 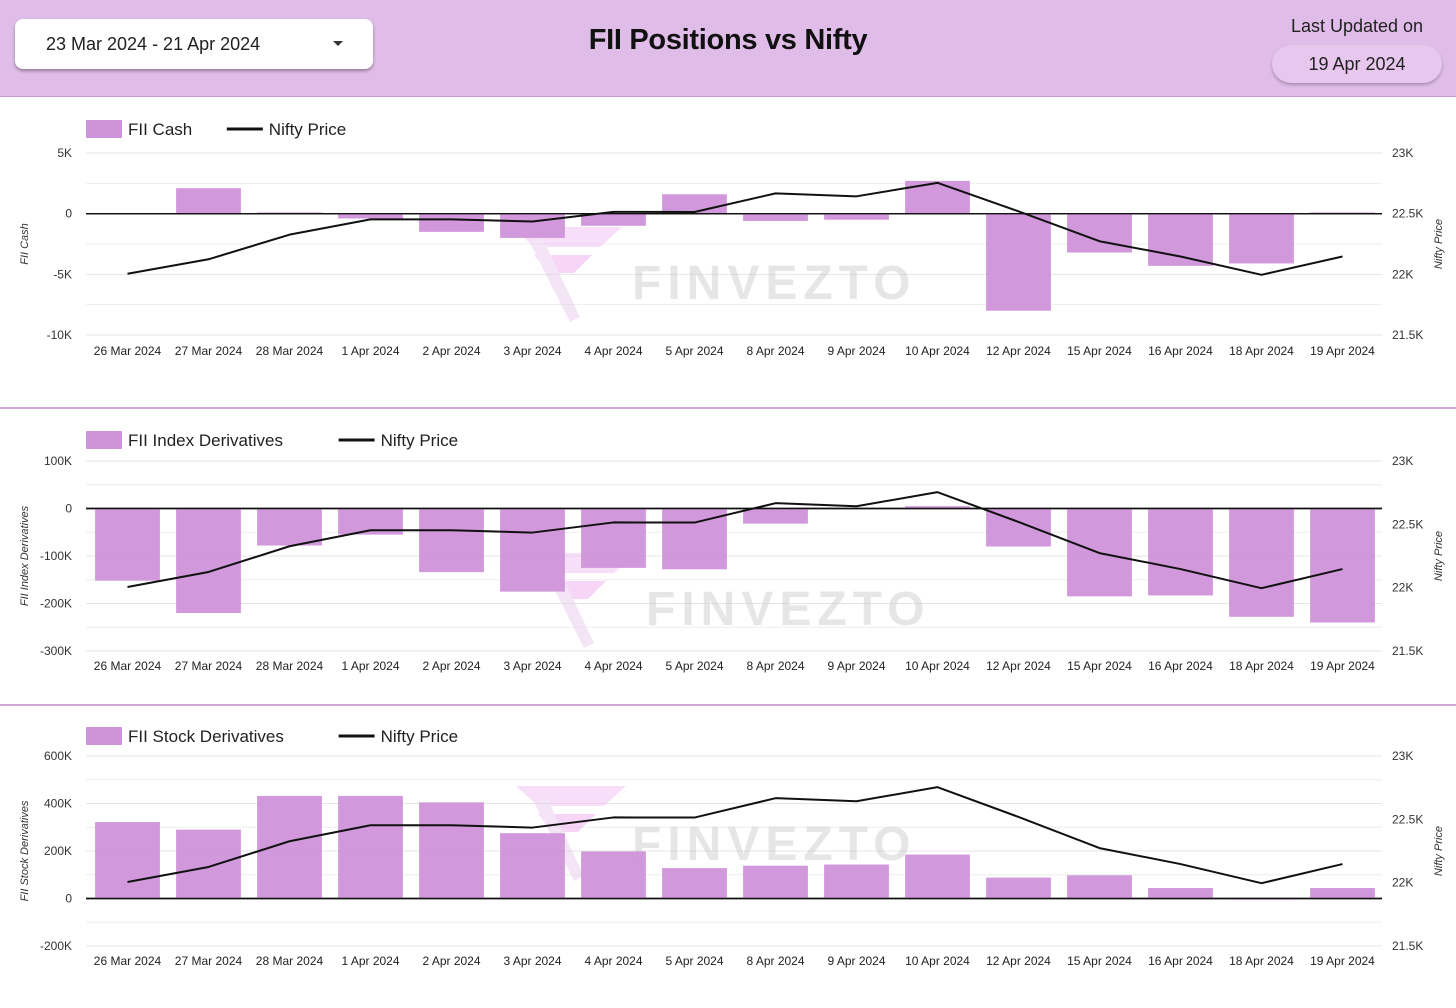 I want to click on y-tick-label: 100K, so click(x=58, y=461).